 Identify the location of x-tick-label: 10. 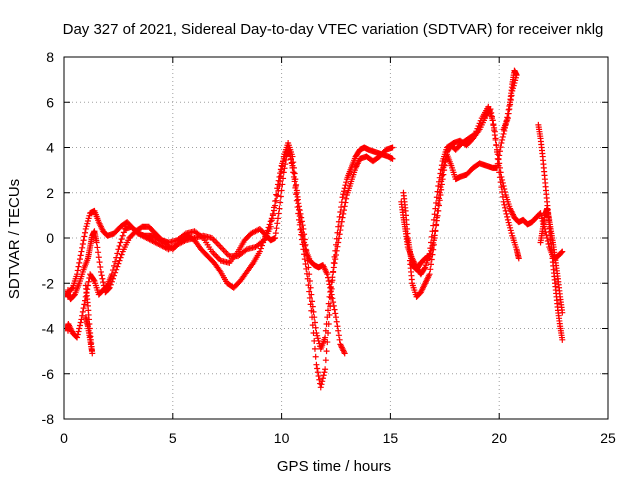
(282, 438).